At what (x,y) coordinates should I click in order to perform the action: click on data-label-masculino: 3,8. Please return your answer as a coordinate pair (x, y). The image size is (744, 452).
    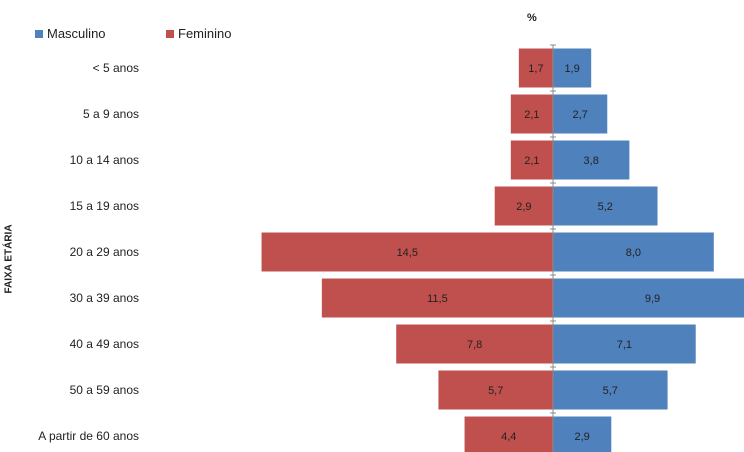
    Looking at the image, I should click on (591, 161).